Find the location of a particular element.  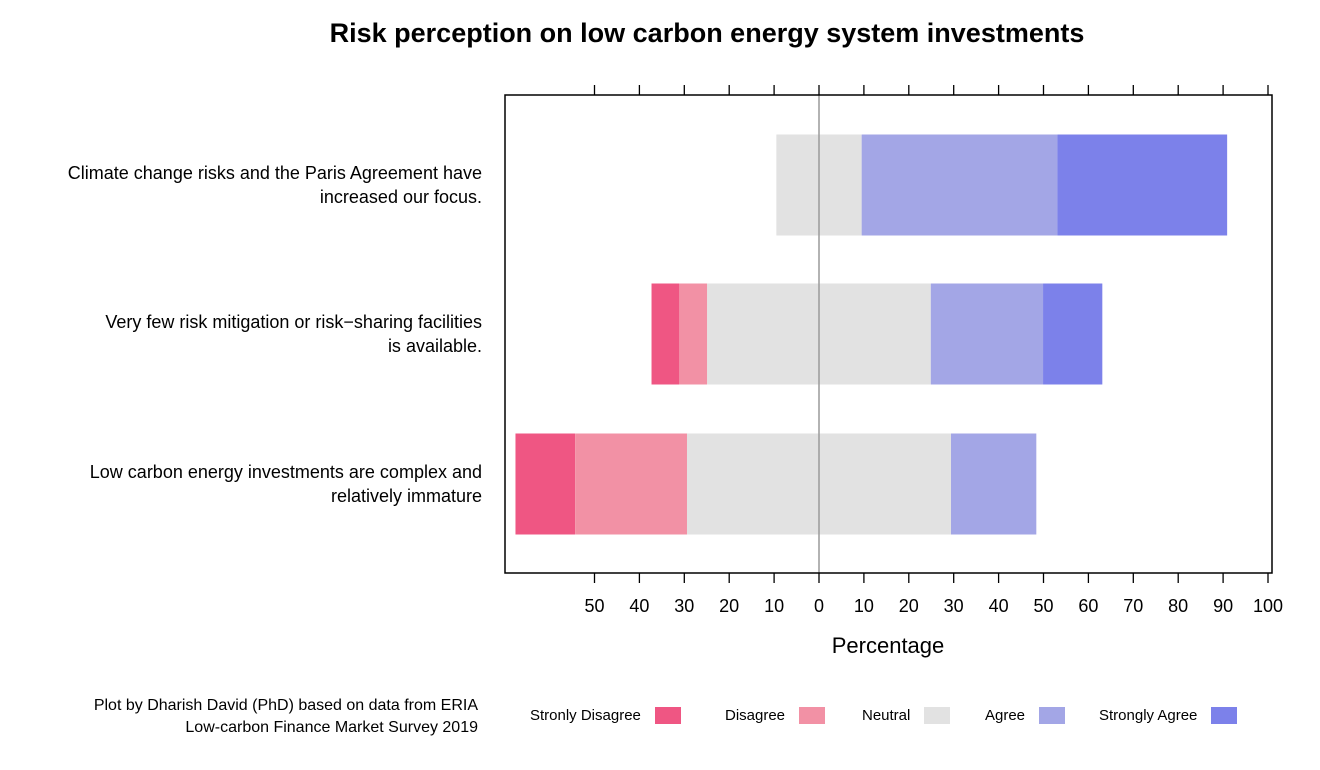

x-tick-label-3: 20 is located at coordinates (729, 606).